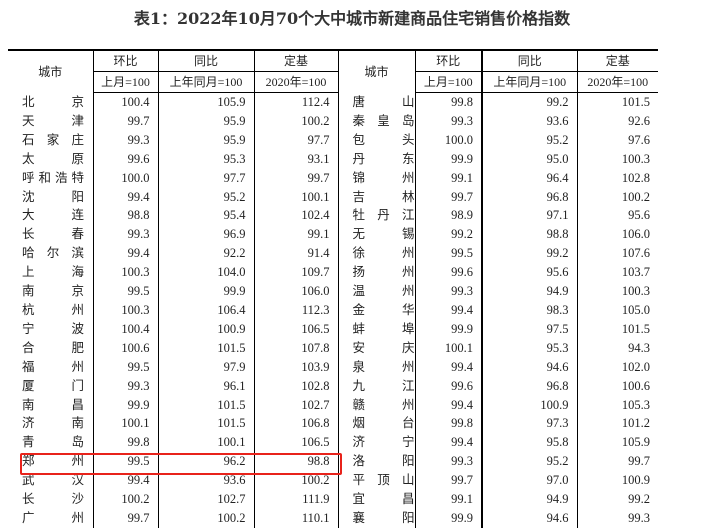 This screenshot has width=704, height=529. I want to click on cell-base: 110.1, so click(295, 518).